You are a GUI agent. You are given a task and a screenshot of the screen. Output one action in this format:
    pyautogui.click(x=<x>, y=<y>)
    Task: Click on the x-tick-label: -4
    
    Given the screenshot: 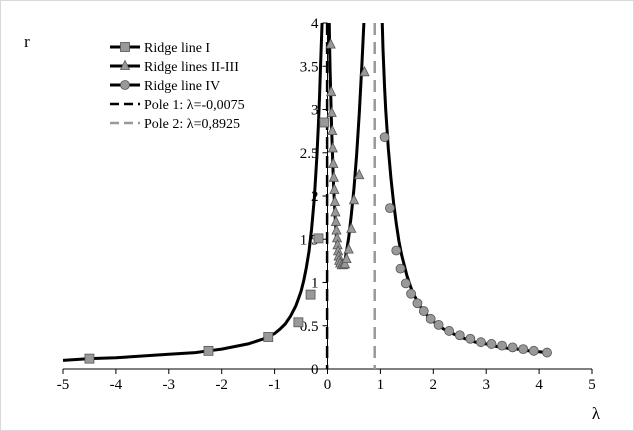 What is the action you would take?
    pyautogui.click(x=116, y=385)
    